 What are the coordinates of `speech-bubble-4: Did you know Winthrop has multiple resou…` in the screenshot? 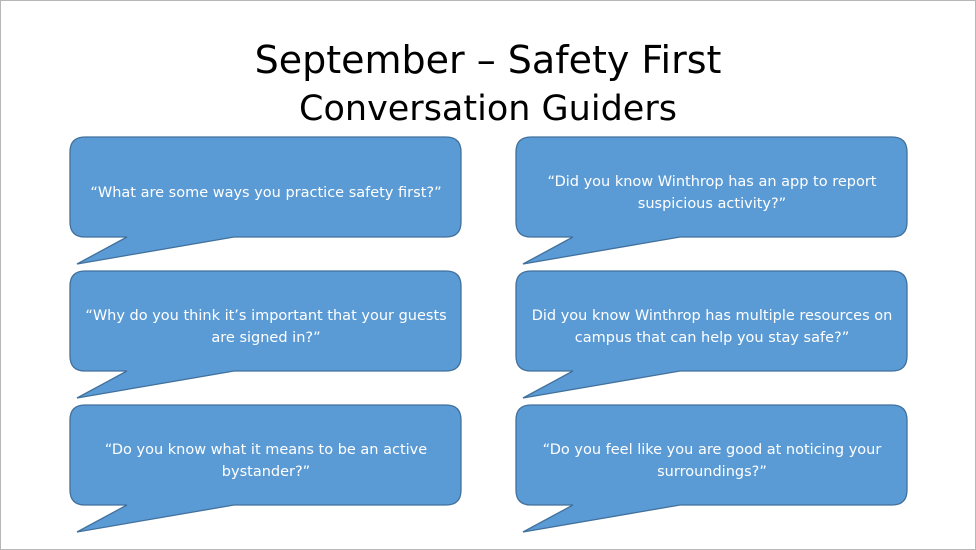 It's located at (712, 336).